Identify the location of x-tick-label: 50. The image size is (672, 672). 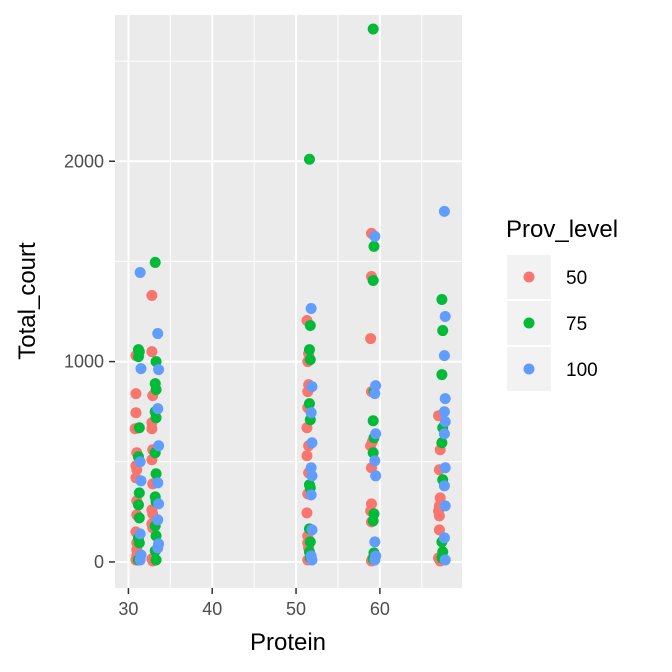
(296, 609).